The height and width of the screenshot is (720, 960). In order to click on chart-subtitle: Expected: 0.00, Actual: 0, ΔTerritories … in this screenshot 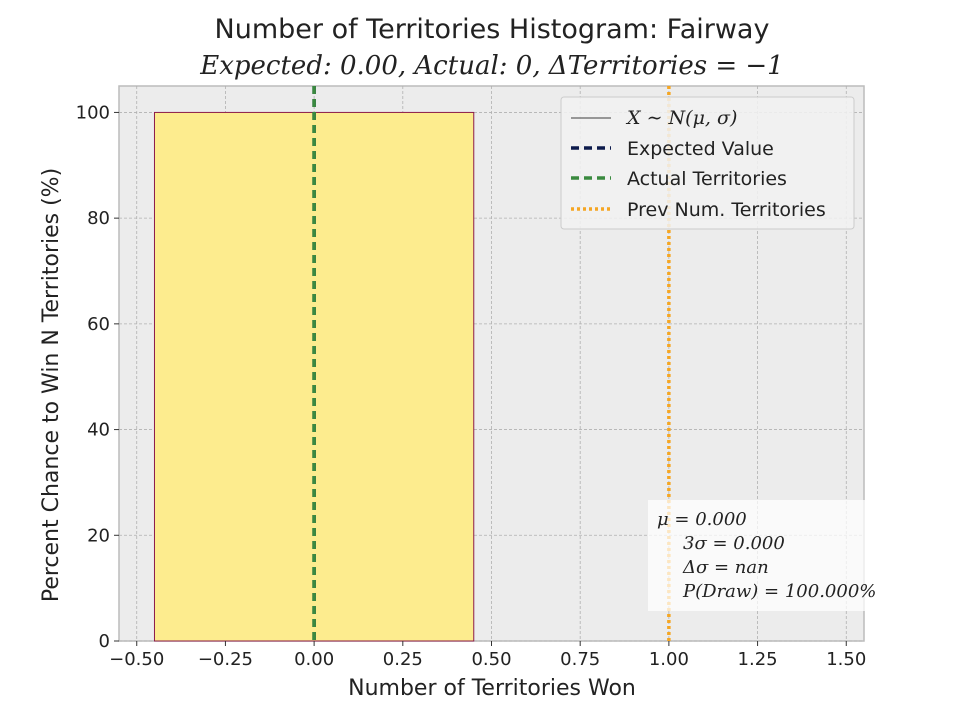, I will do `click(491, 66)`.